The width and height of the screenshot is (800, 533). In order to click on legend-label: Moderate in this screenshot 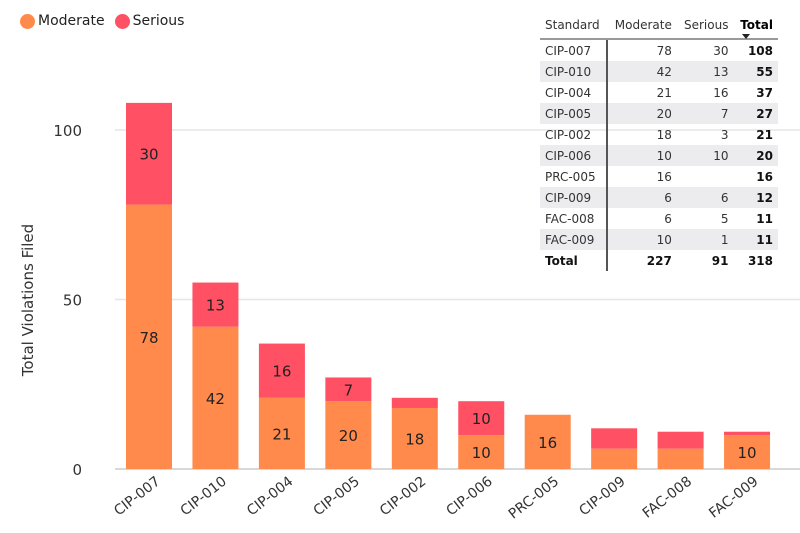, I will do `click(71, 21)`.